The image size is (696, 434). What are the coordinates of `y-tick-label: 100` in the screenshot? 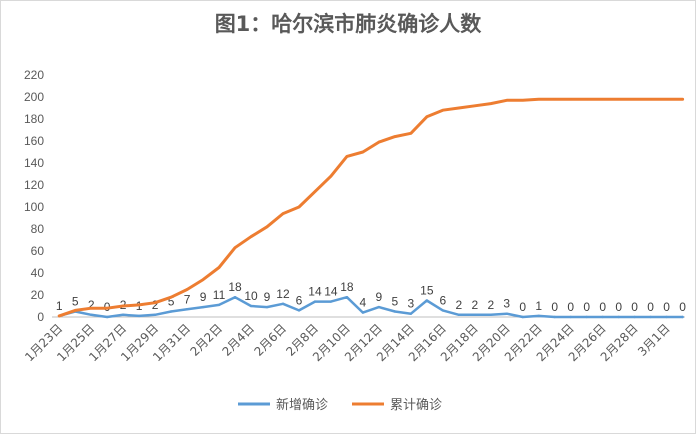 It's located at (34, 207).